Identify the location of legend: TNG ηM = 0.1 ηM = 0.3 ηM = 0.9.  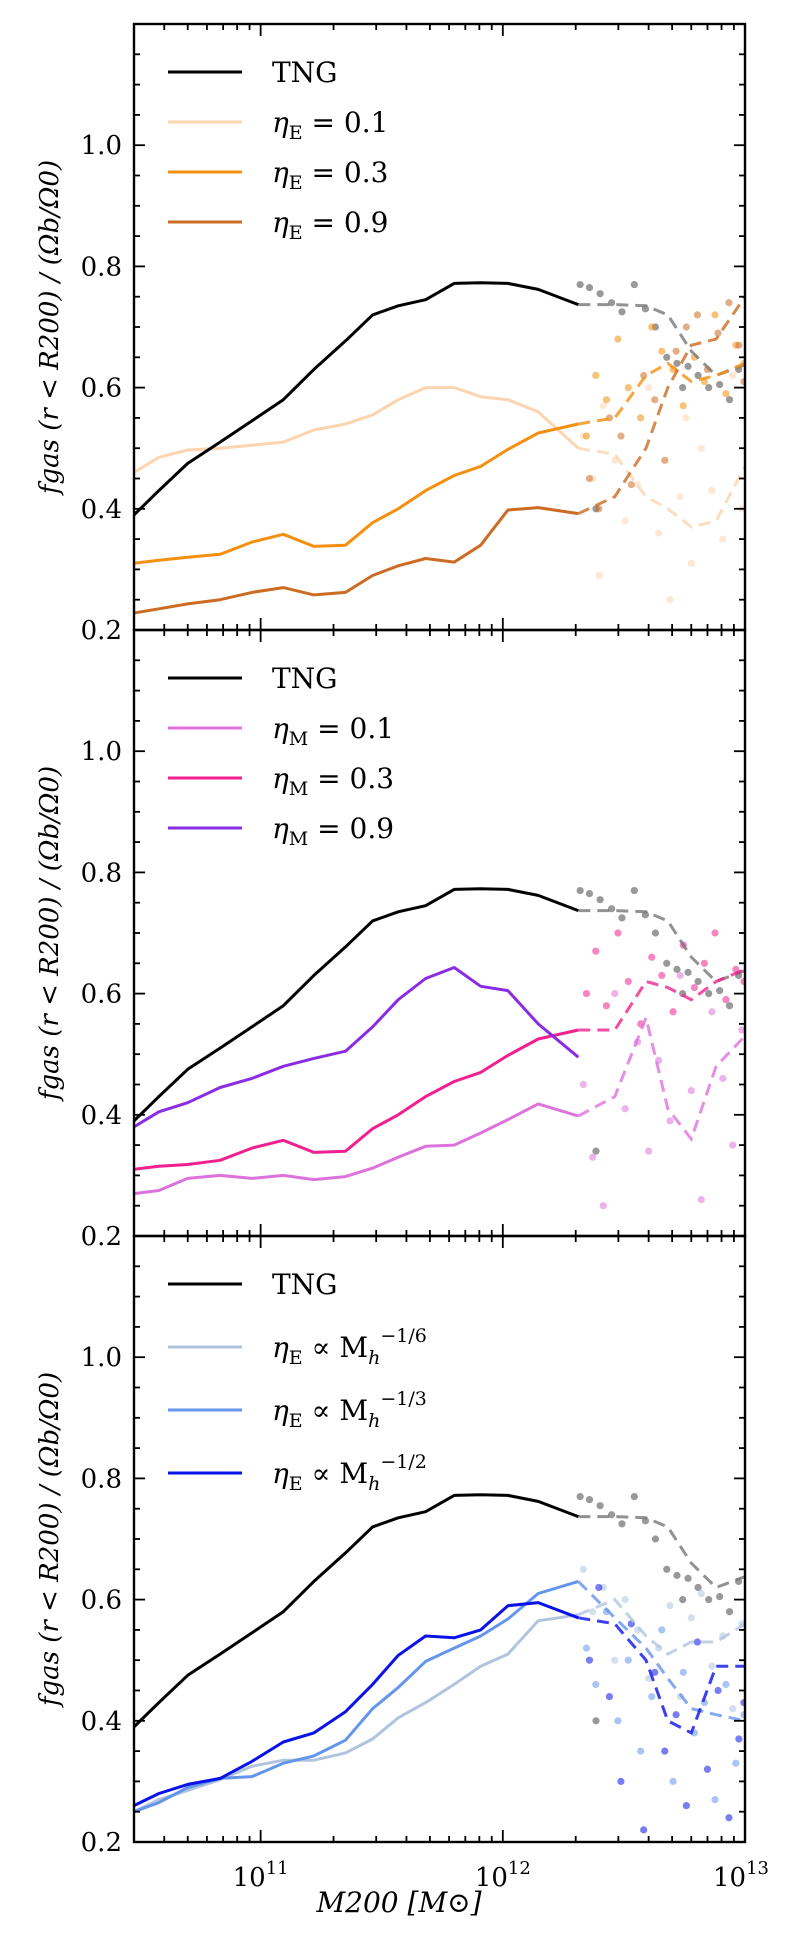
(281, 756).